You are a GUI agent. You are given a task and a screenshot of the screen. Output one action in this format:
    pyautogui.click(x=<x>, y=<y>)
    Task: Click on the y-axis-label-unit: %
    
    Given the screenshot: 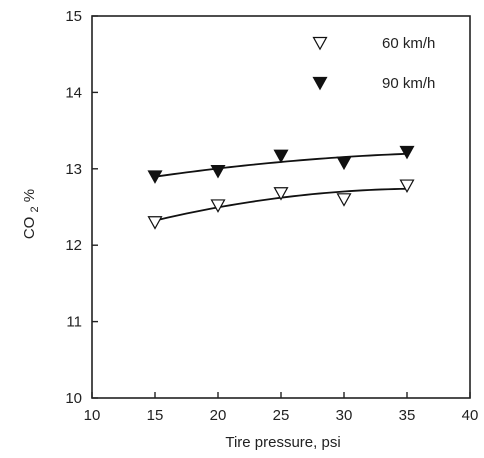 What is the action you would take?
    pyautogui.click(x=29, y=195)
    